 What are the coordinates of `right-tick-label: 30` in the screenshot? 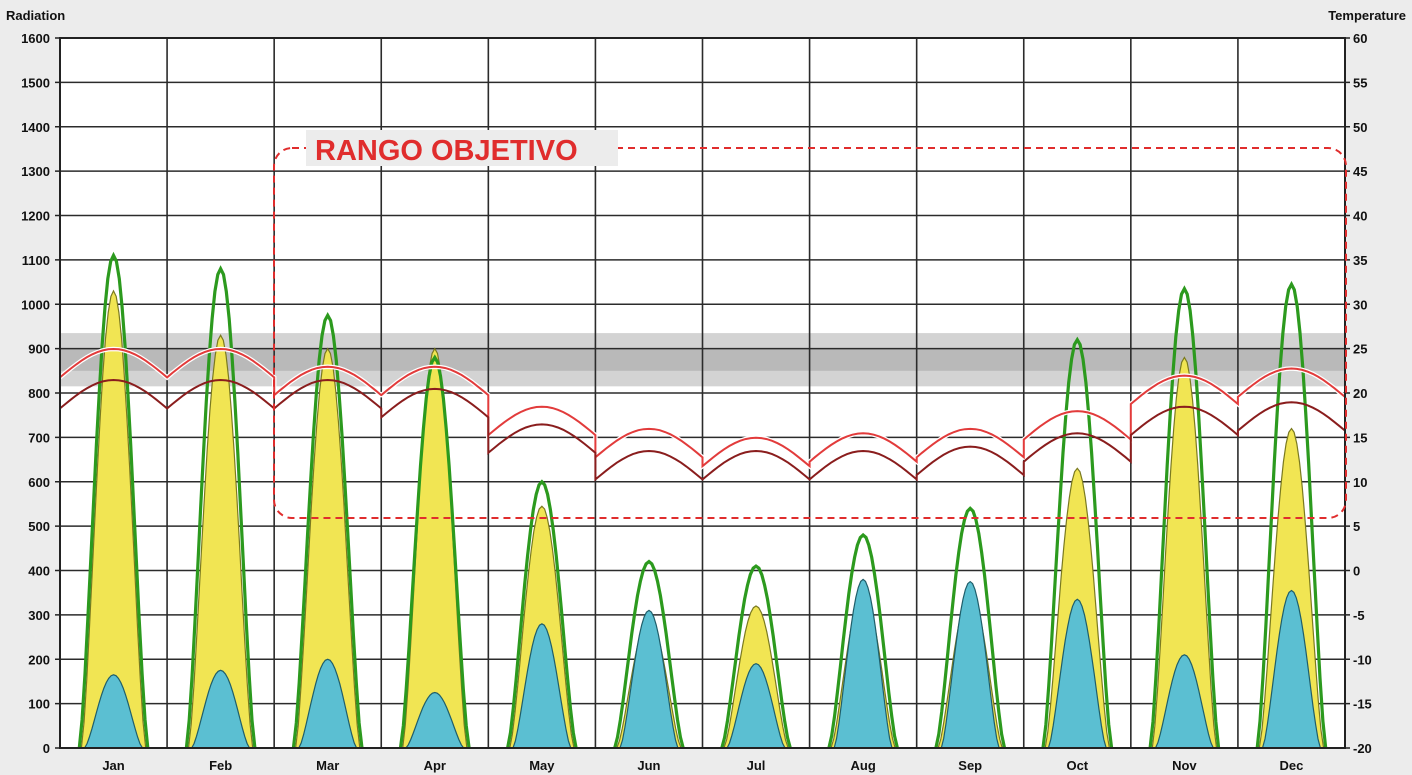 It's located at (1360, 304).